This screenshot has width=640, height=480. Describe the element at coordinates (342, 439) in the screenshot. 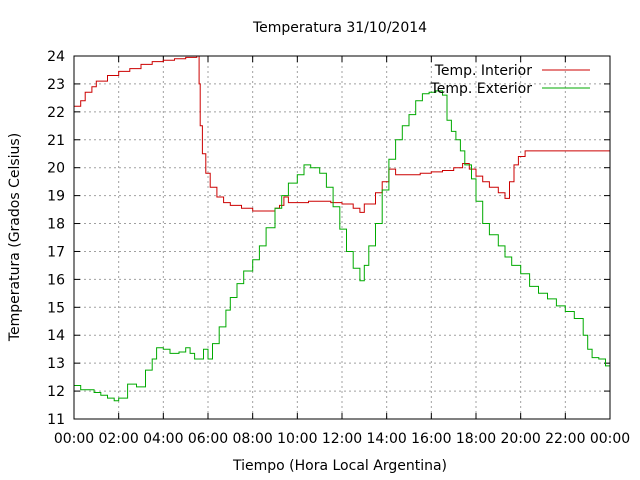

I see `x-tick-label: 12:00` at that location.